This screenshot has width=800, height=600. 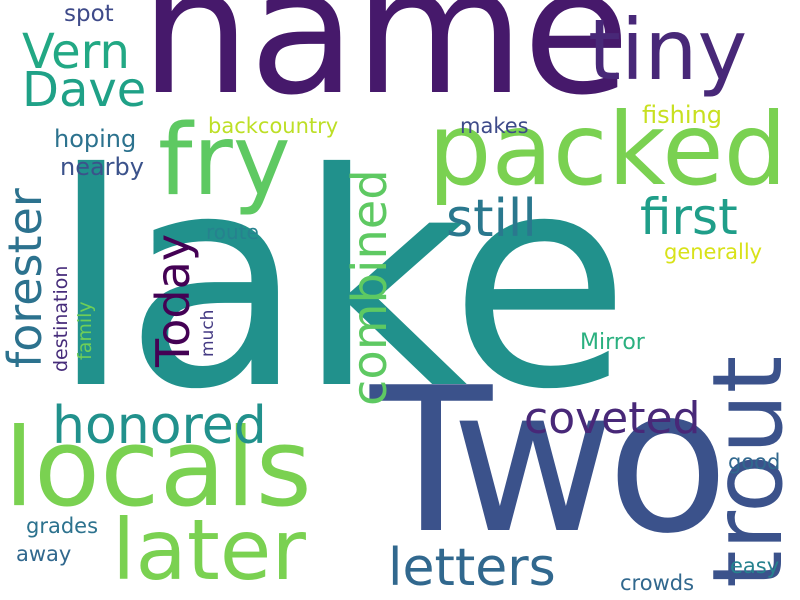 I want to click on word-away: away, so click(x=44, y=554).